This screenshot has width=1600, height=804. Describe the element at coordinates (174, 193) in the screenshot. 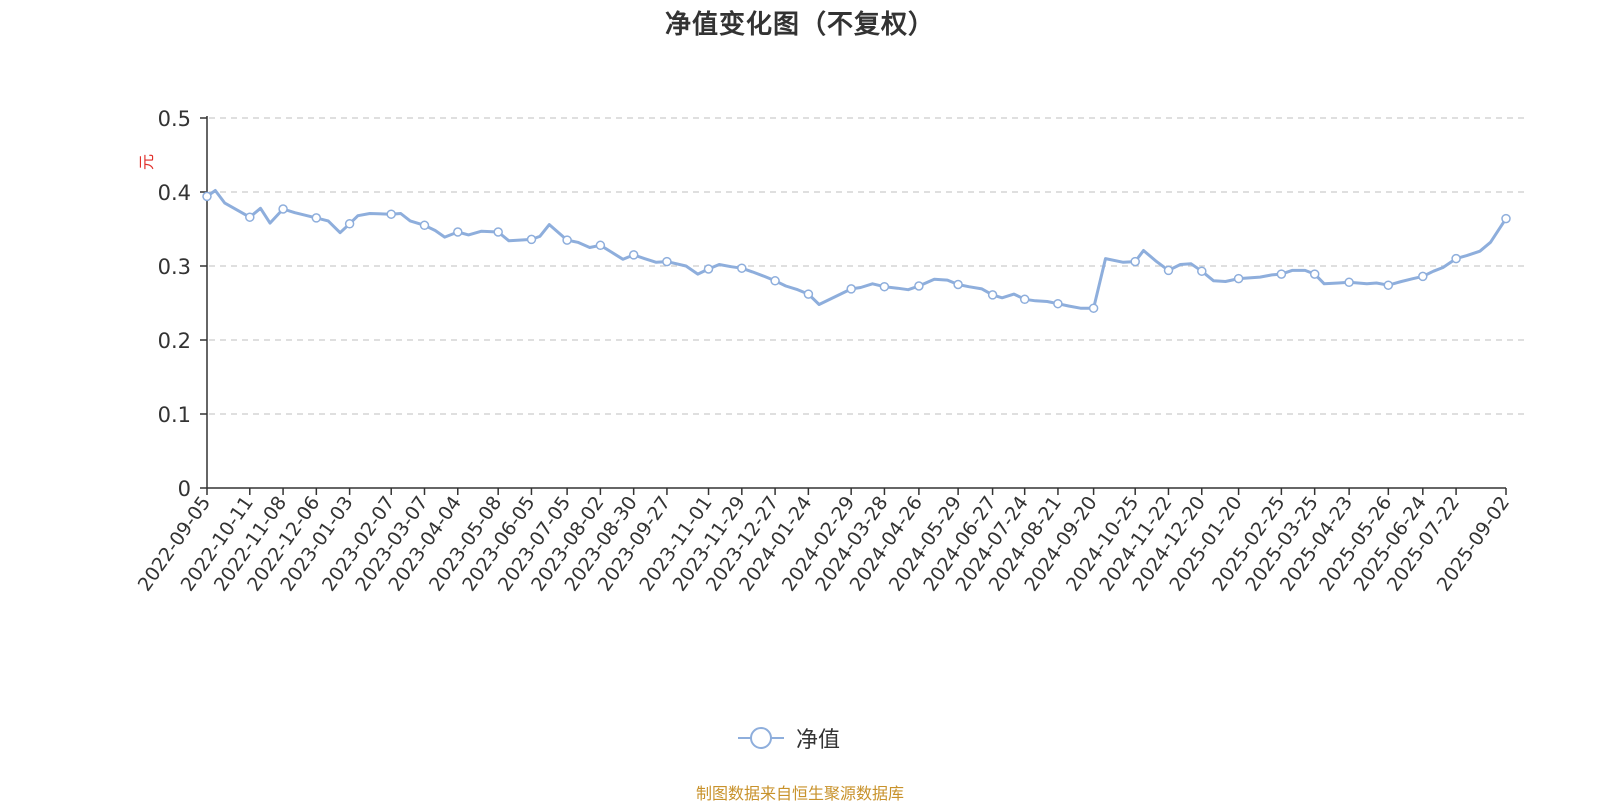

I see `y-tick-label: 0.4` at that location.